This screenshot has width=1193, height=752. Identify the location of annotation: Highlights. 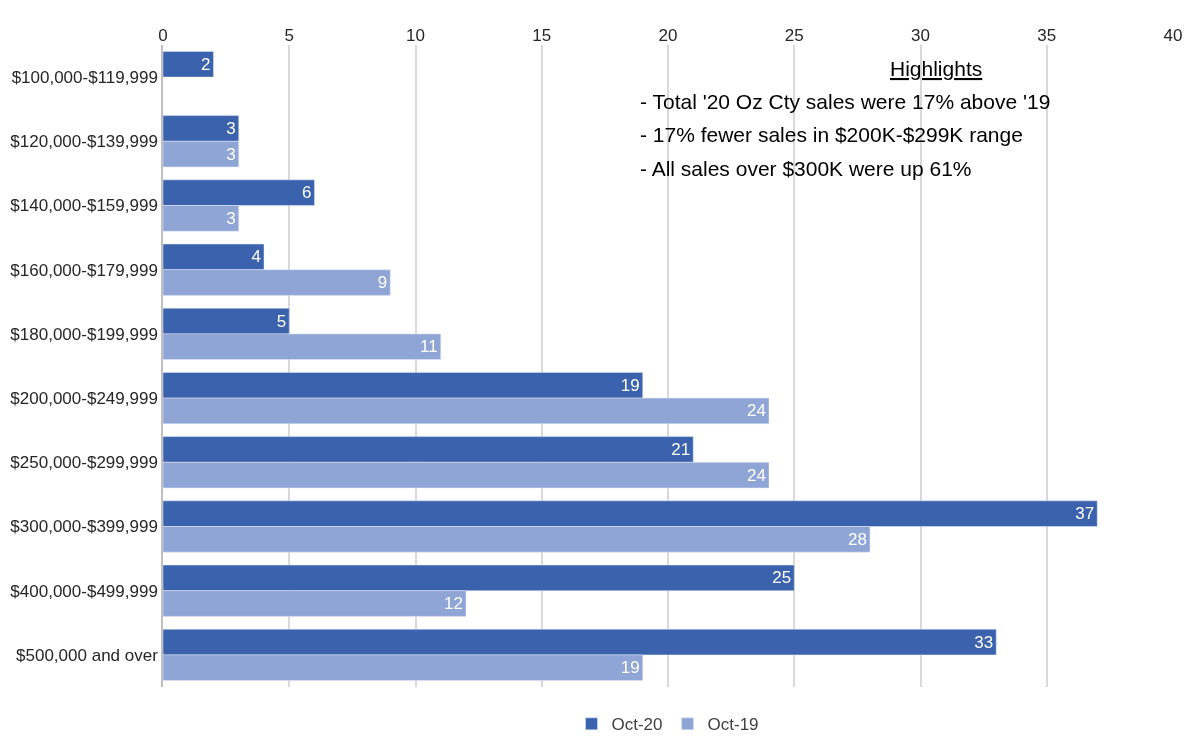
(936, 68).